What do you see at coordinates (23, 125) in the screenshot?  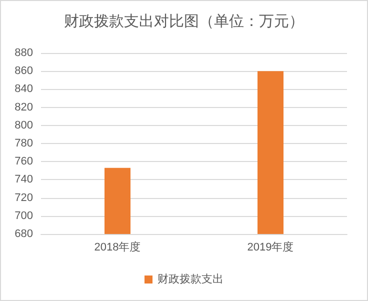 I see `y-tick-label: 800` at bounding box center [23, 125].